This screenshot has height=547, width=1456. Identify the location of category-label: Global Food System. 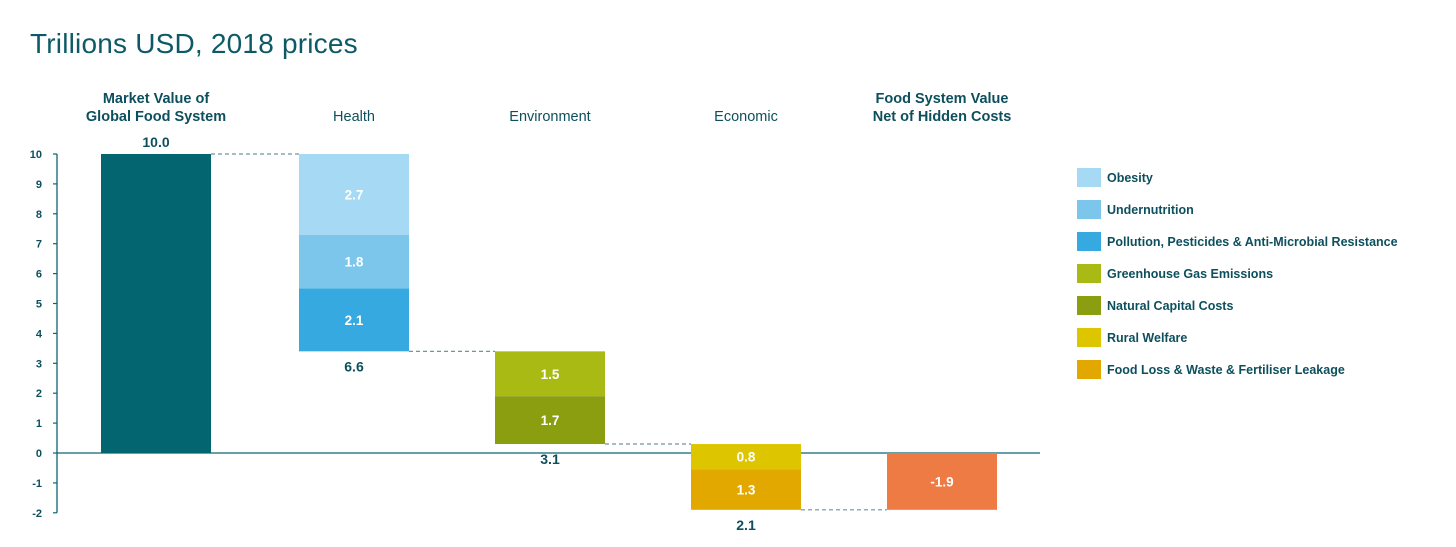
(156, 117).